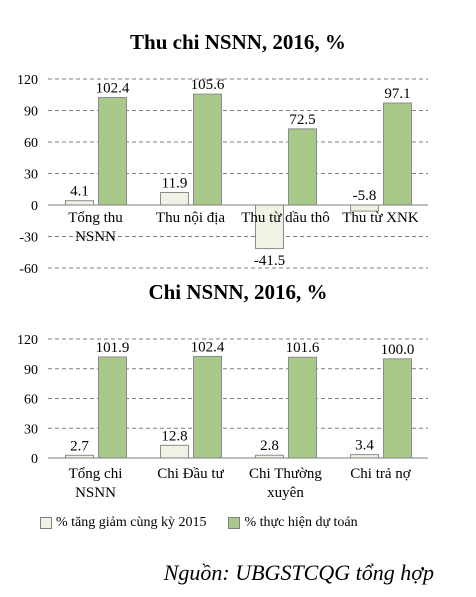 The image size is (476, 597). Describe the element at coordinates (31, 175) in the screenshot. I see `rev-ytick-label: 30` at that location.